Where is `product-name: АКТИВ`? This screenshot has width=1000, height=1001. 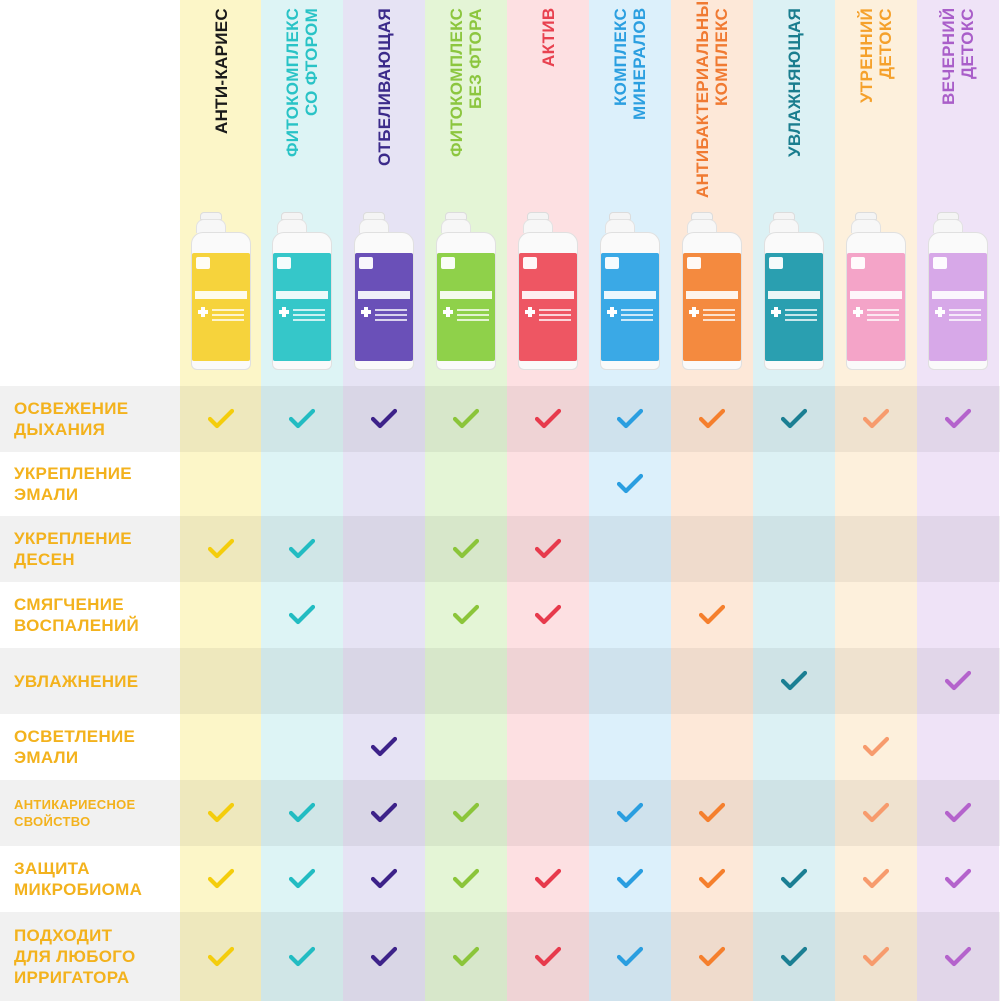
product-name: АКТИВ is located at coordinates (548, 38).